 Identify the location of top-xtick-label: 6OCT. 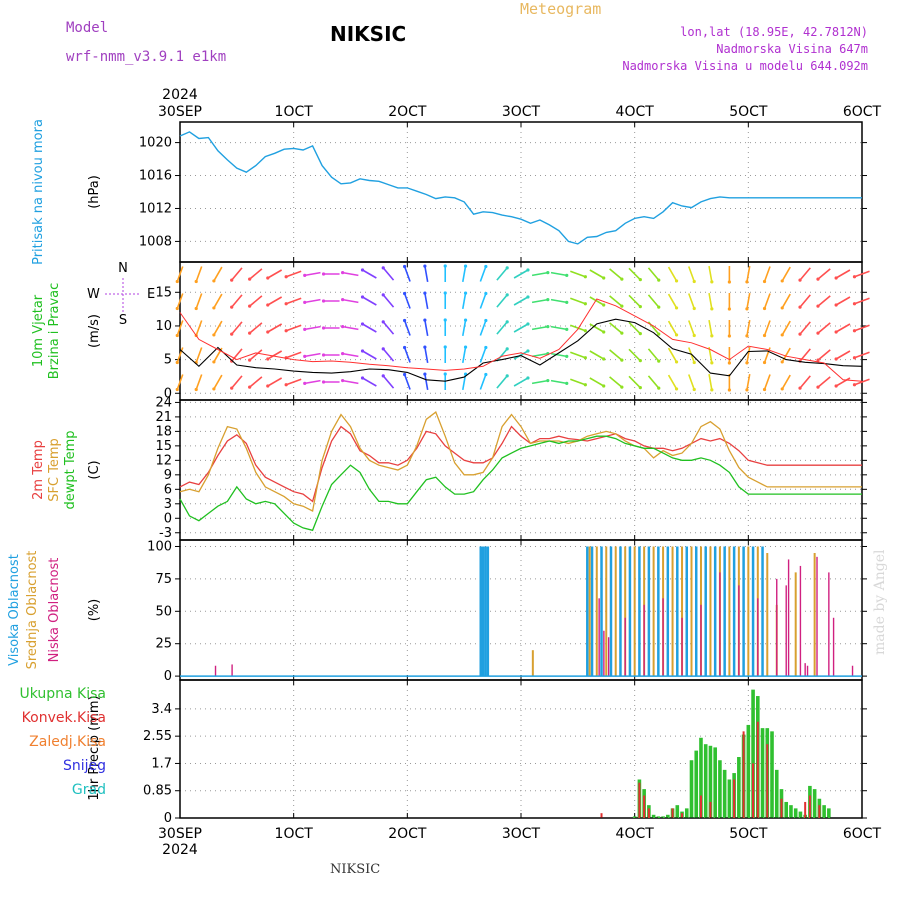
(862, 112).